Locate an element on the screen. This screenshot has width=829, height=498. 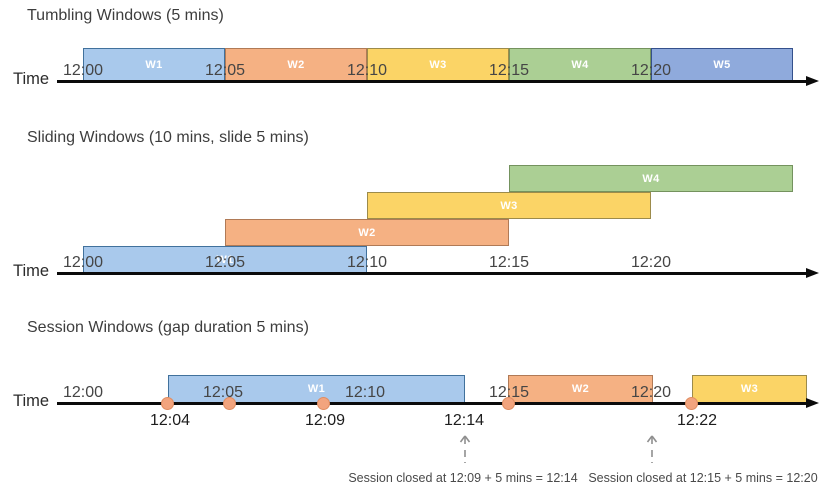
section-title: Session Windows (gap duration 5 mins) is located at coordinates (168, 327).